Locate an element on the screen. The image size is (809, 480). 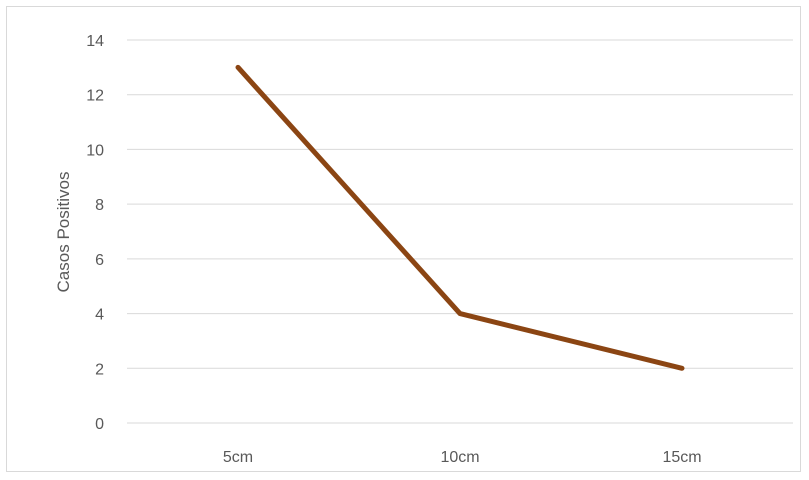
y-tick-label: 14 is located at coordinates (95, 41).